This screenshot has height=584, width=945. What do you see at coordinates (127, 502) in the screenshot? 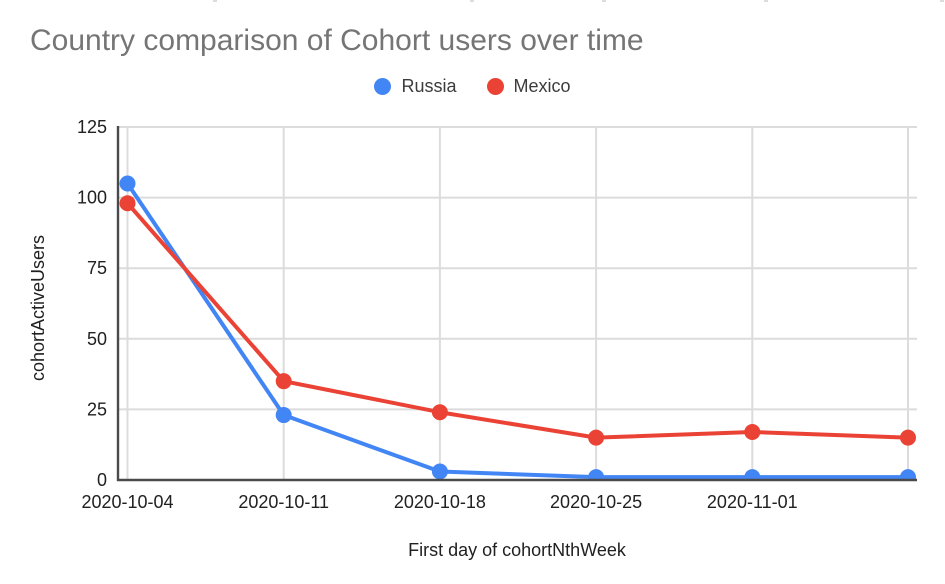
I see `x-tick-label: 2020-10-04` at bounding box center [127, 502].